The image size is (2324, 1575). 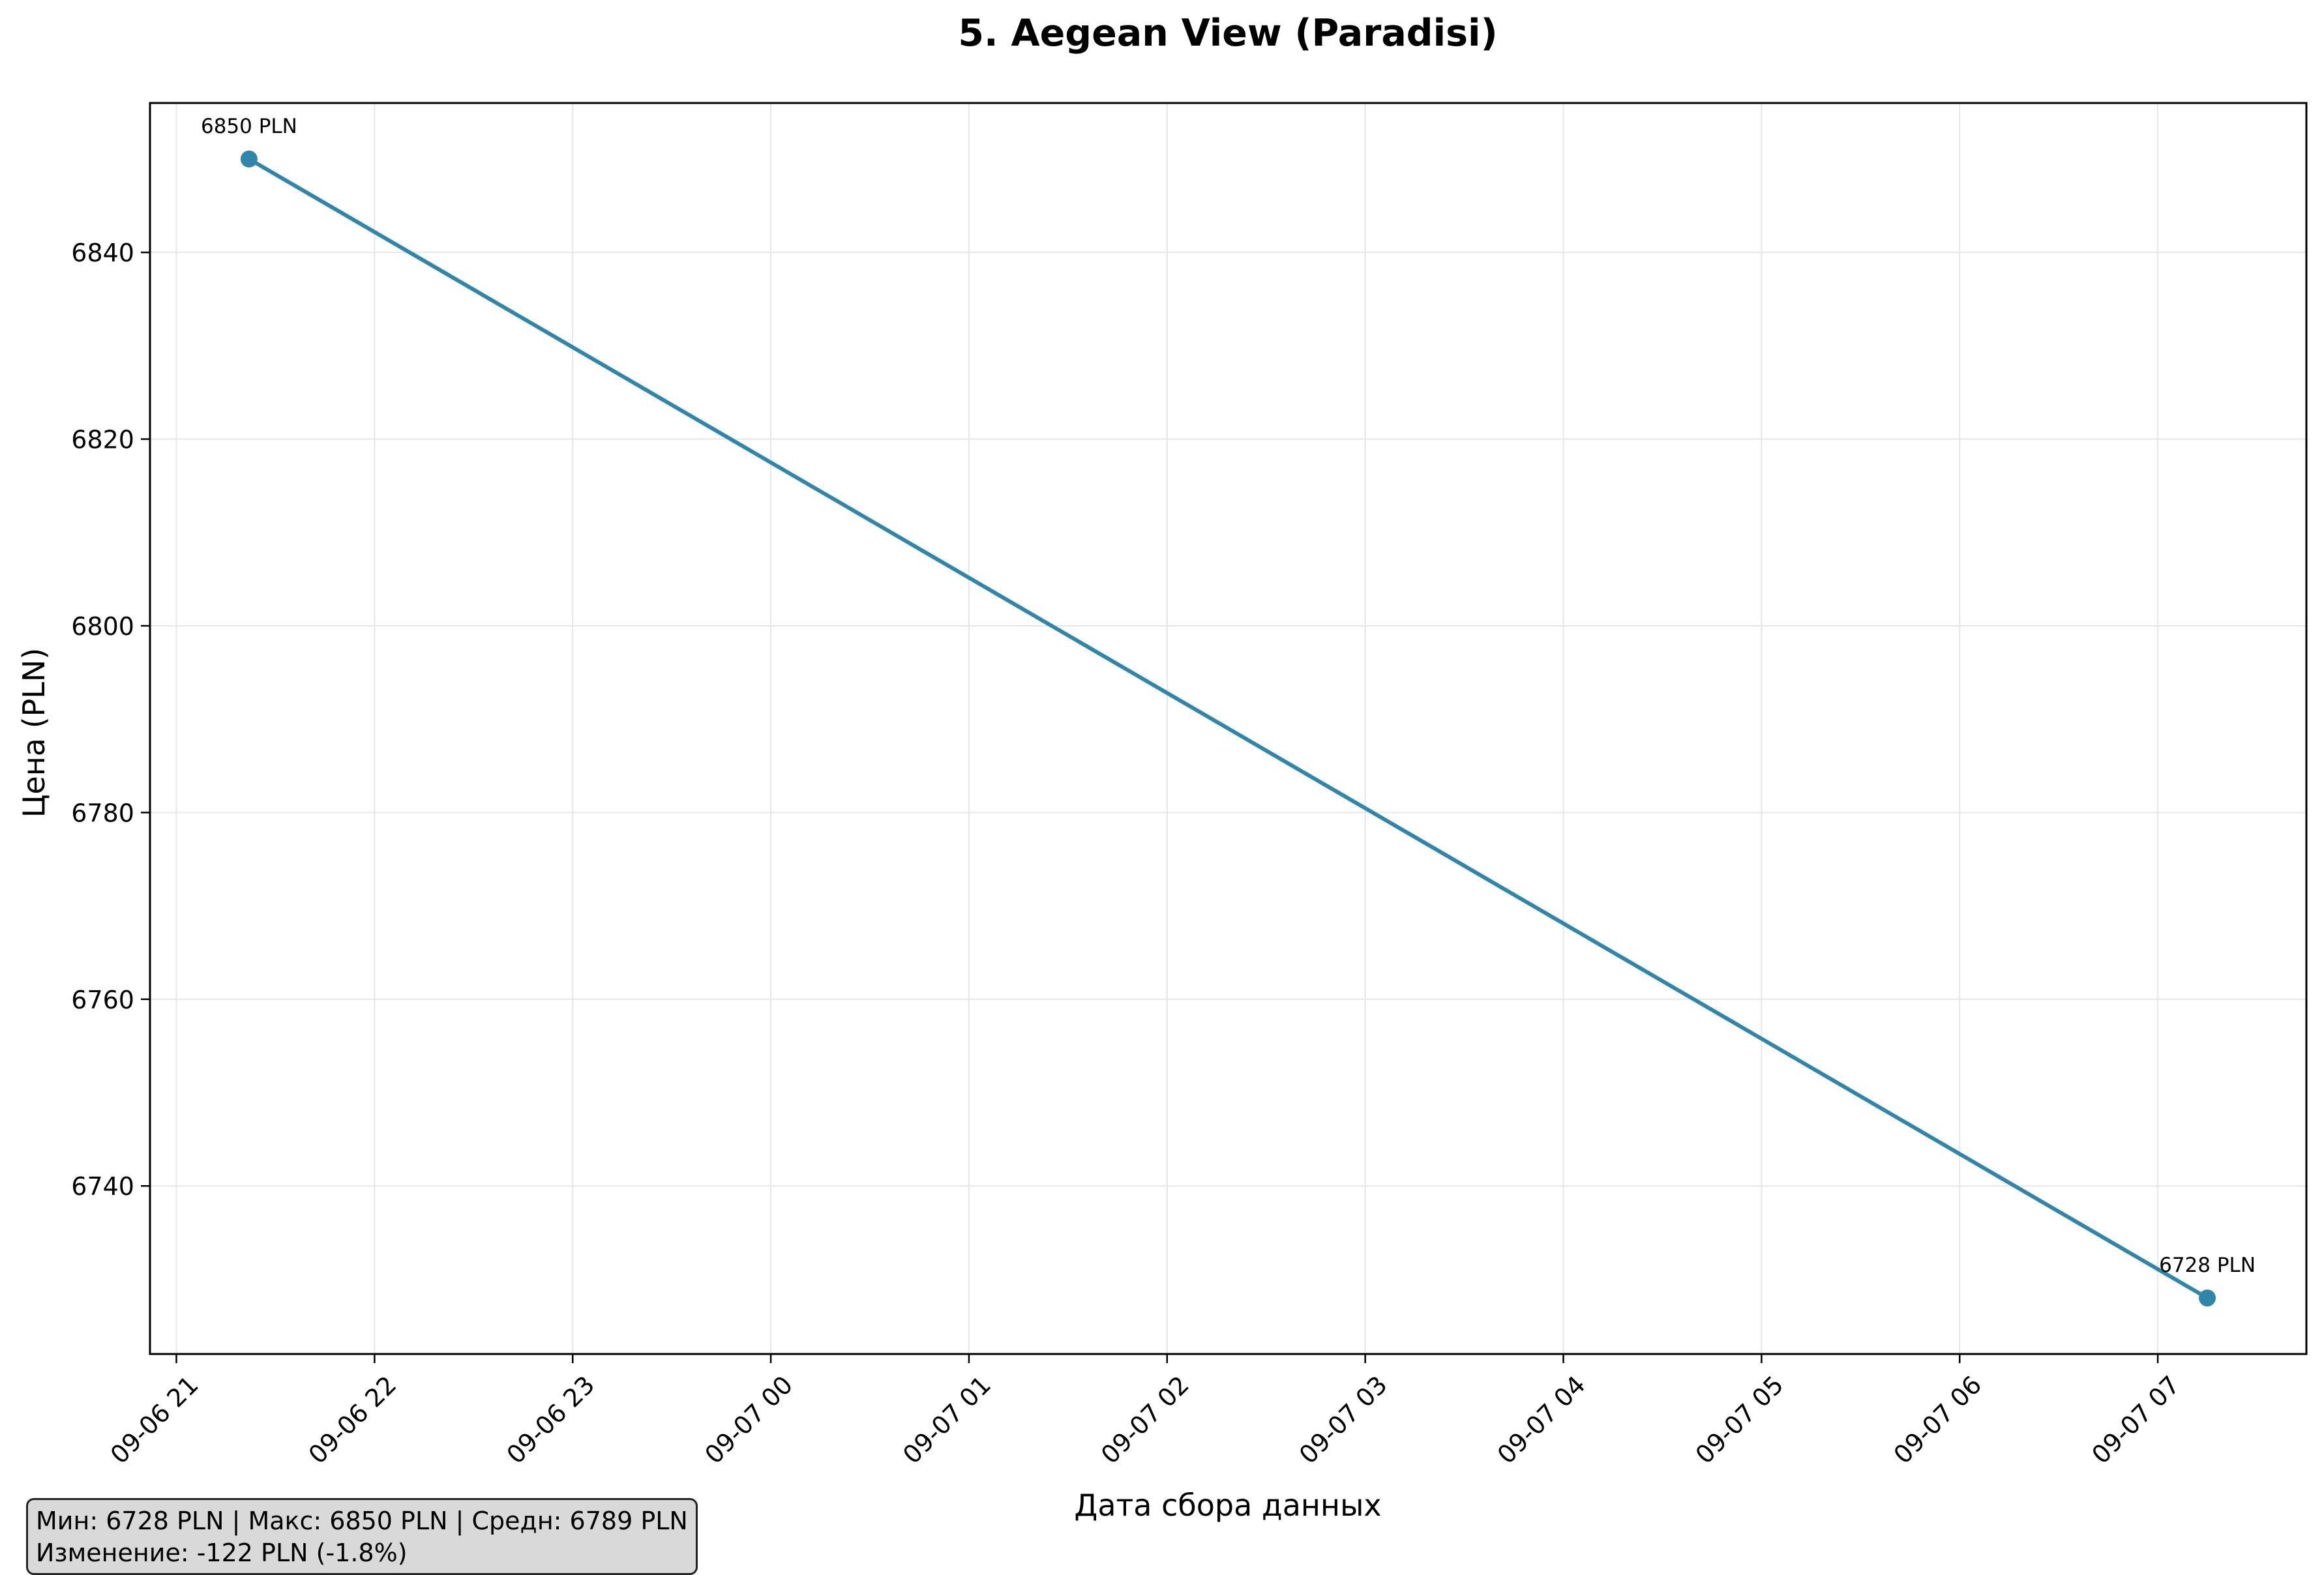 What do you see at coordinates (102, 1000) in the screenshot?
I see `y-tick-label: 6760` at bounding box center [102, 1000].